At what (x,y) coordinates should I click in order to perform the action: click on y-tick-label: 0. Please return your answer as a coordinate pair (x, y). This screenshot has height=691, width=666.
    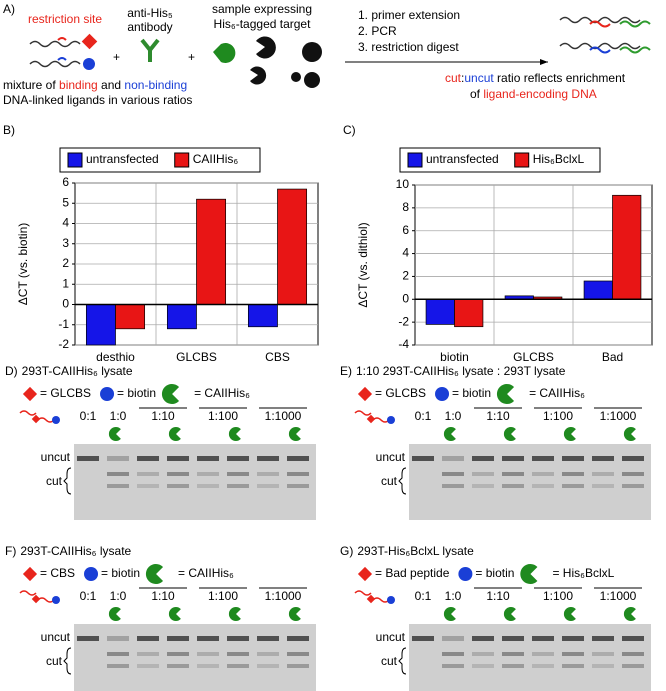
    Looking at the image, I should click on (65, 304).